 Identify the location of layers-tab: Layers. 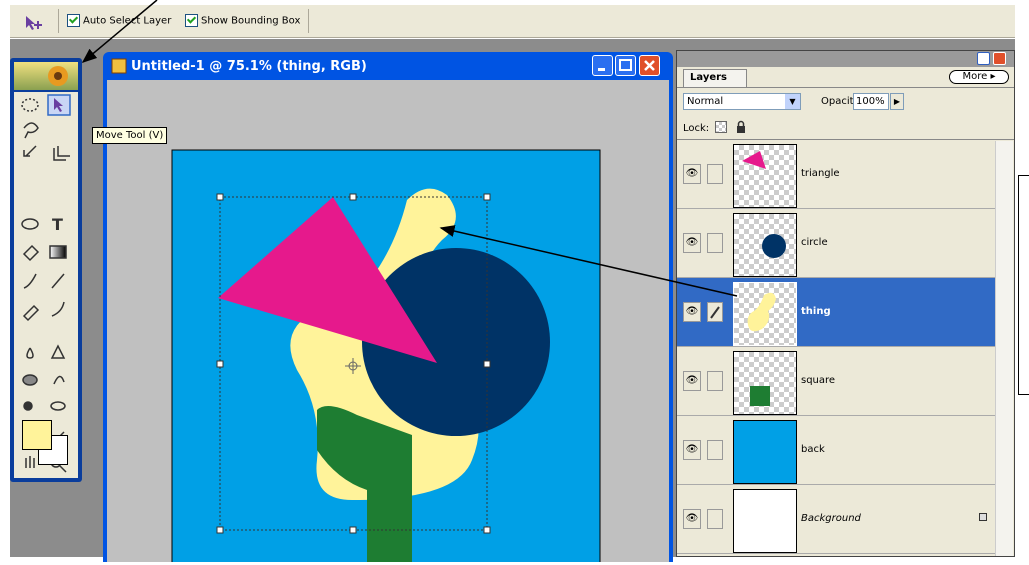
(715, 78).